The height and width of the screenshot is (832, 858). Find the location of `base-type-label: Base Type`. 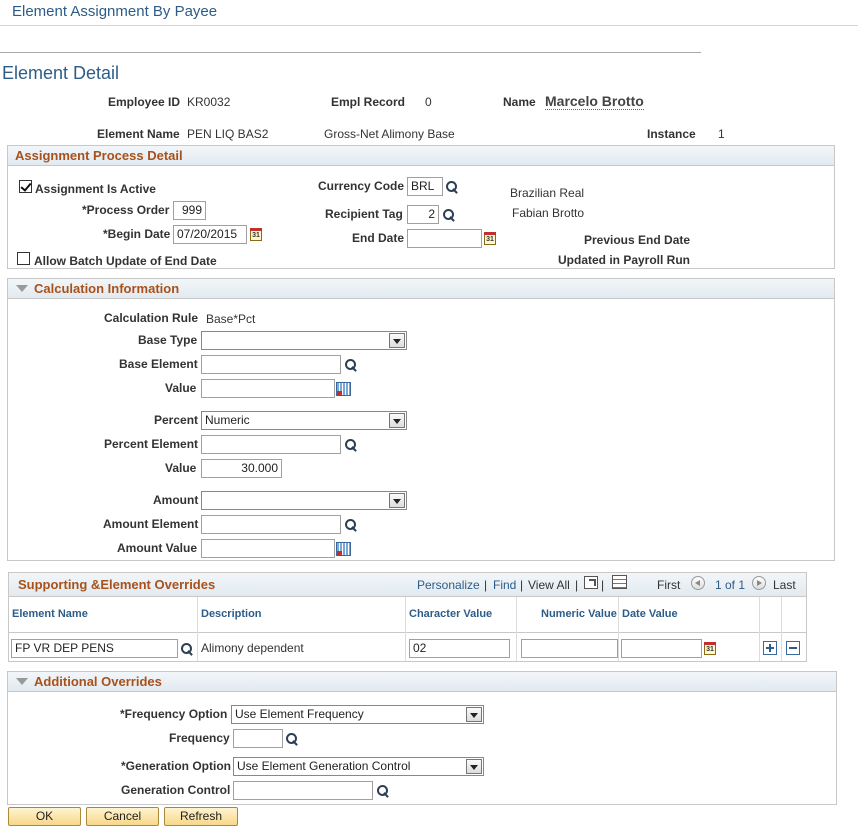

base-type-label: Base Type is located at coordinates (168, 340).